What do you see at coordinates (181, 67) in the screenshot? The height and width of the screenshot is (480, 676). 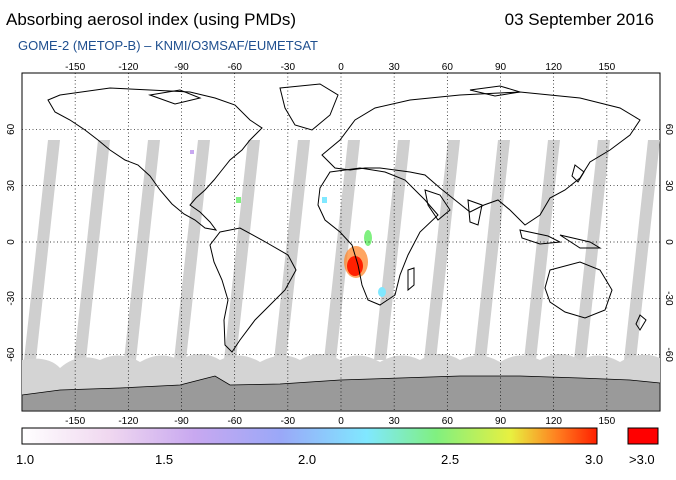 I see `lon-tick-top: -90` at bounding box center [181, 67].